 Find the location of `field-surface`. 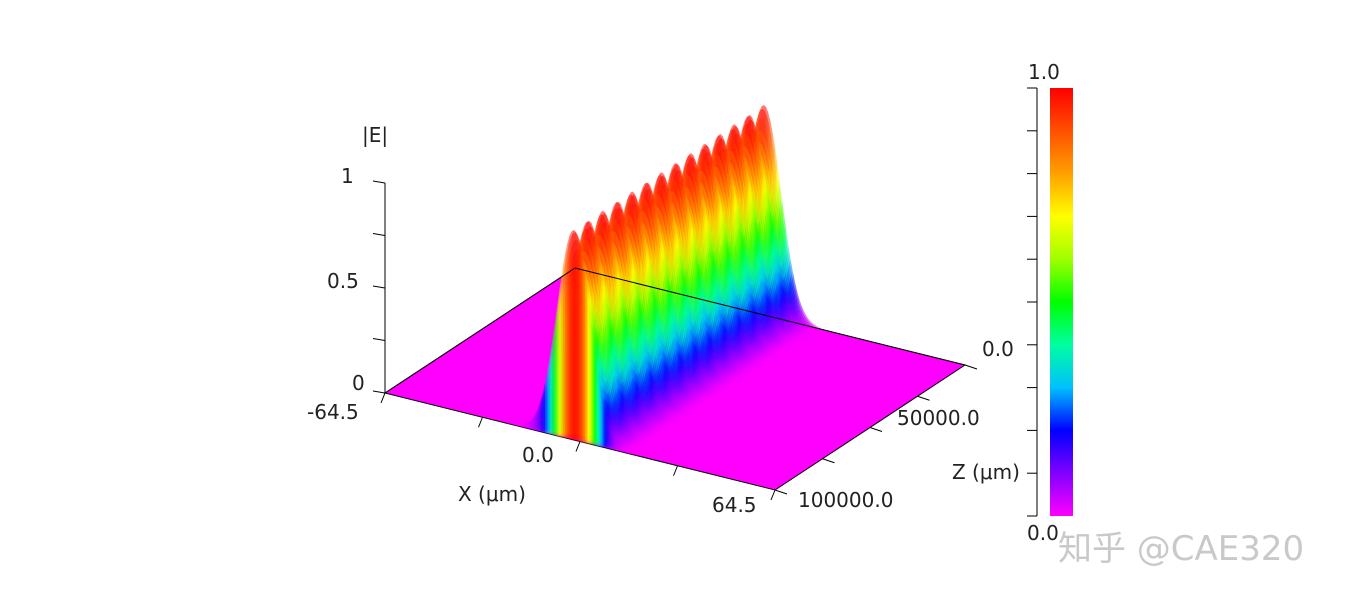

field-surface is located at coordinates (669, 282).